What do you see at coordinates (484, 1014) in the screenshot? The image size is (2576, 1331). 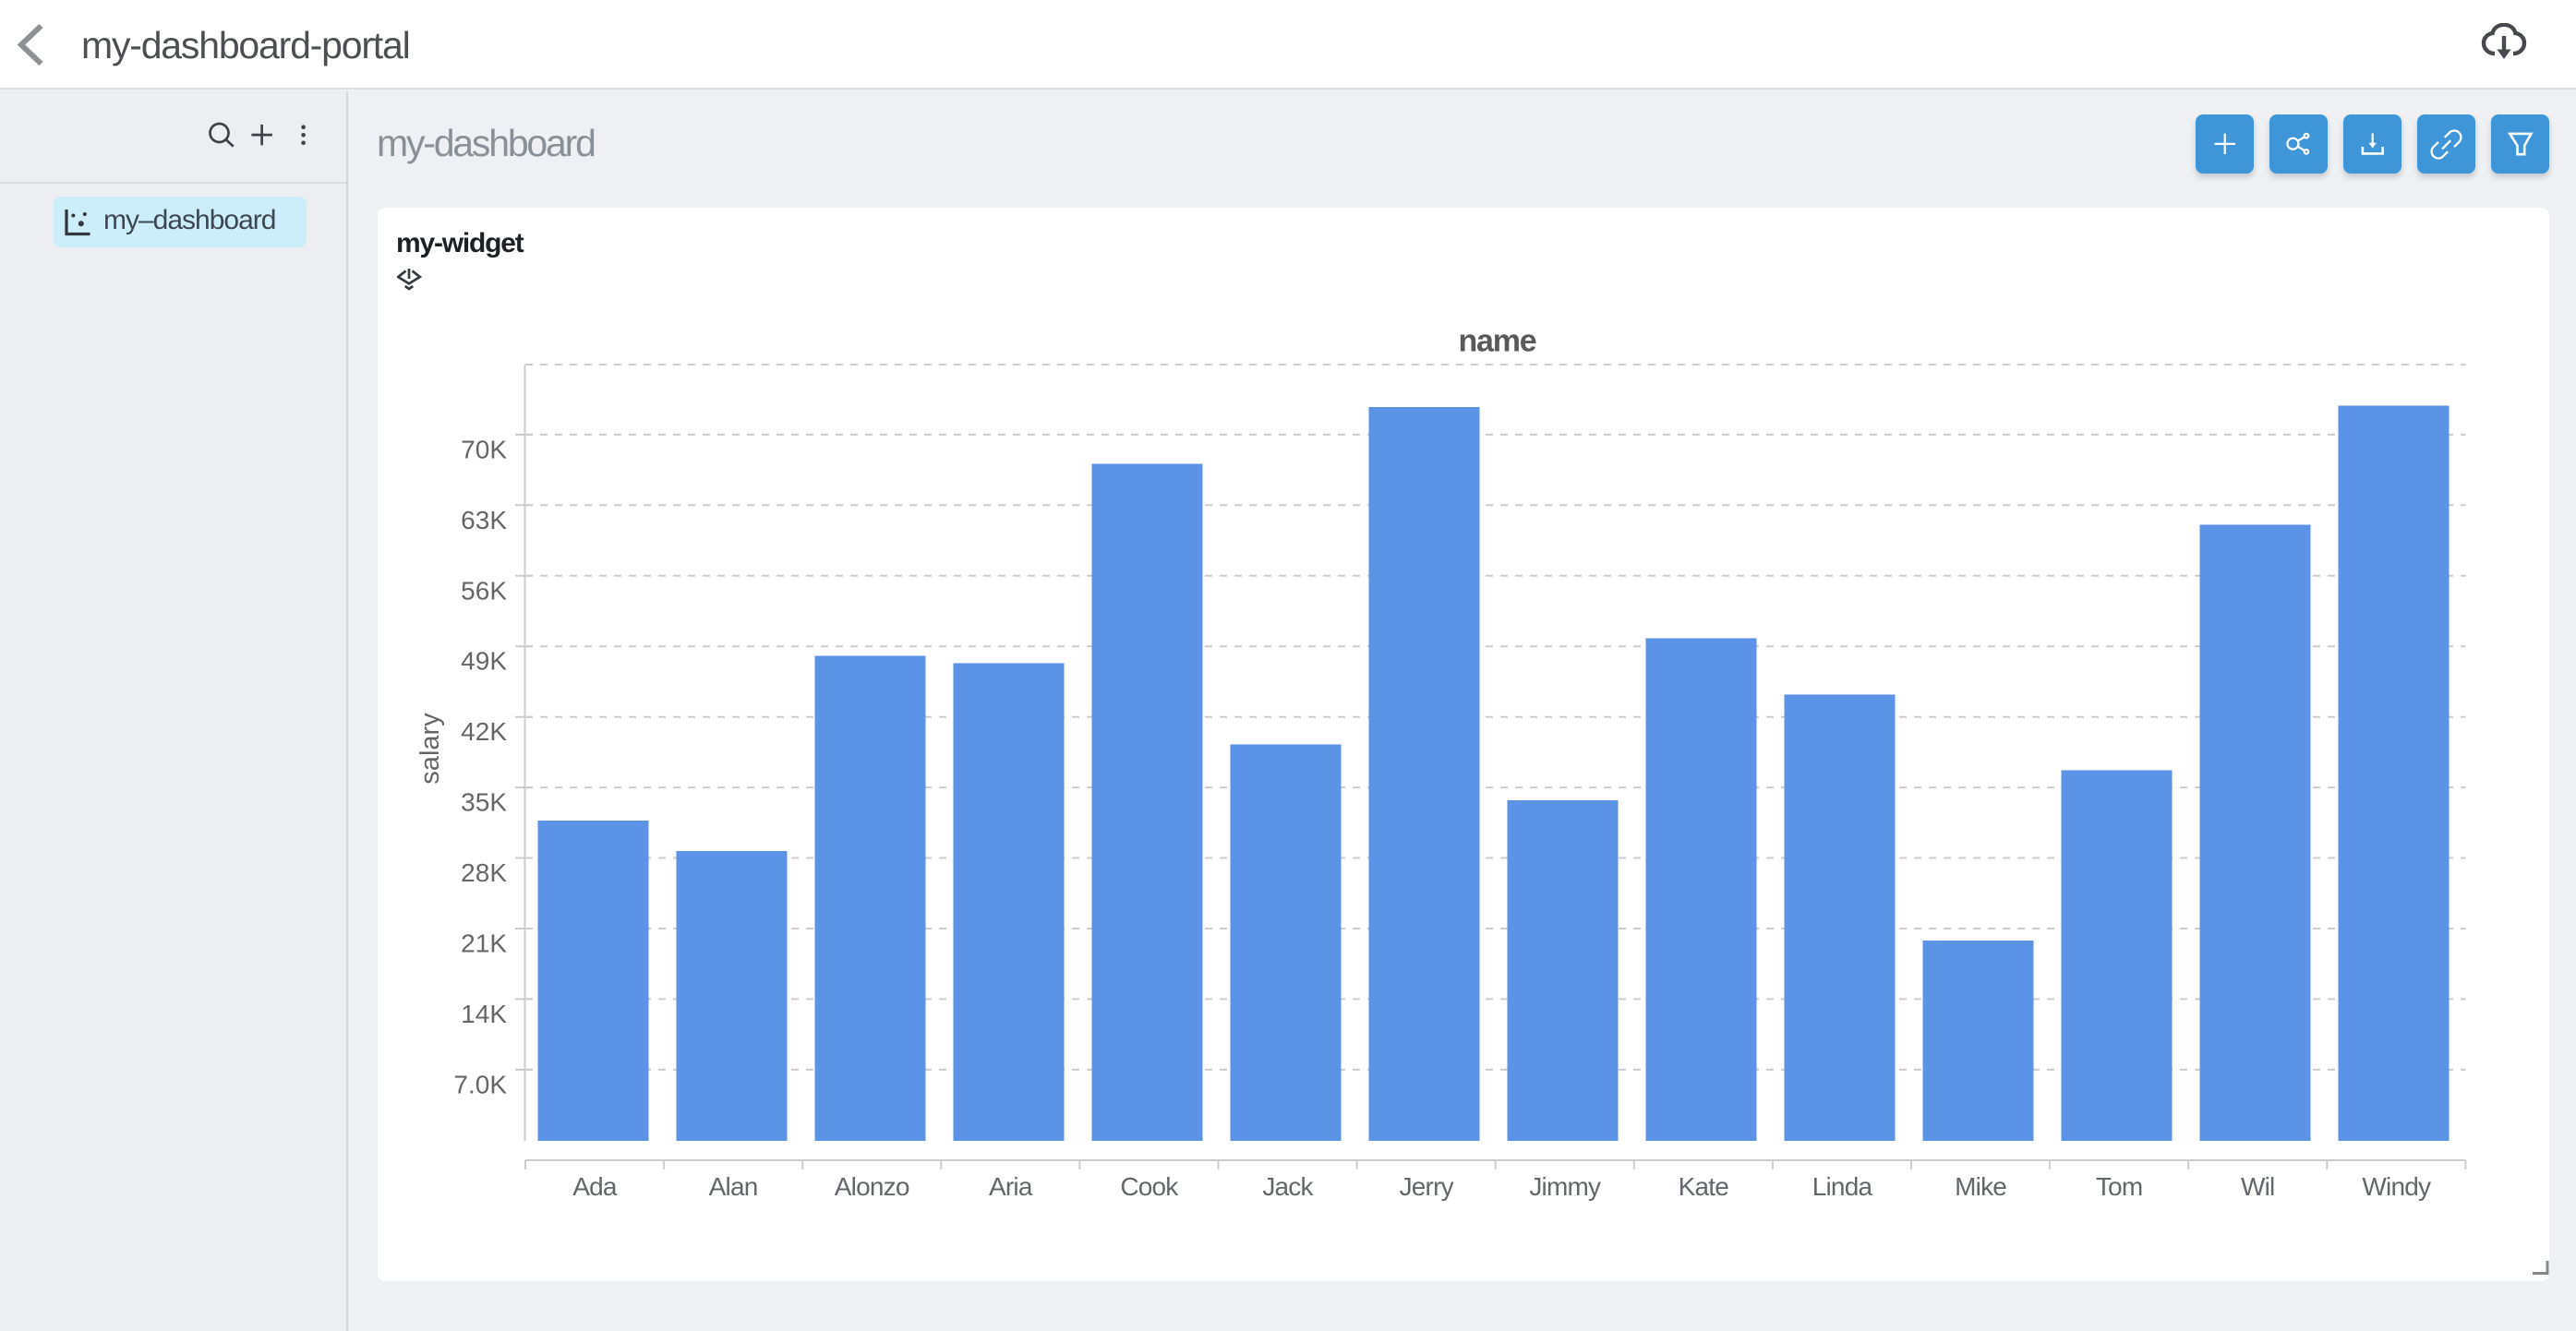 I see `svg-text: 14K` at bounding box center [484, 1014].